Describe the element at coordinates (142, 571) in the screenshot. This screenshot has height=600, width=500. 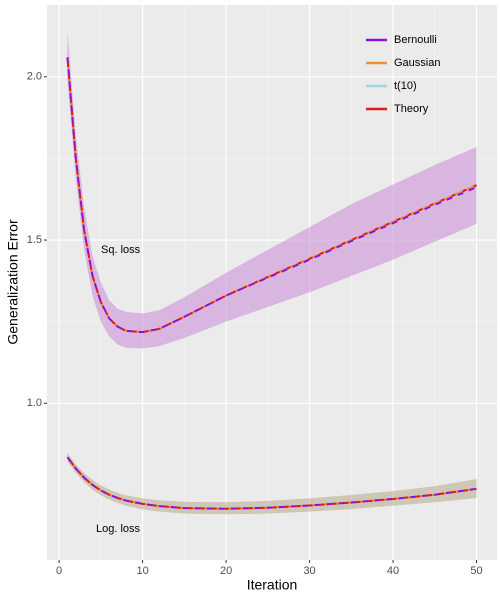
I see `x-tick-label: 10` at that location.